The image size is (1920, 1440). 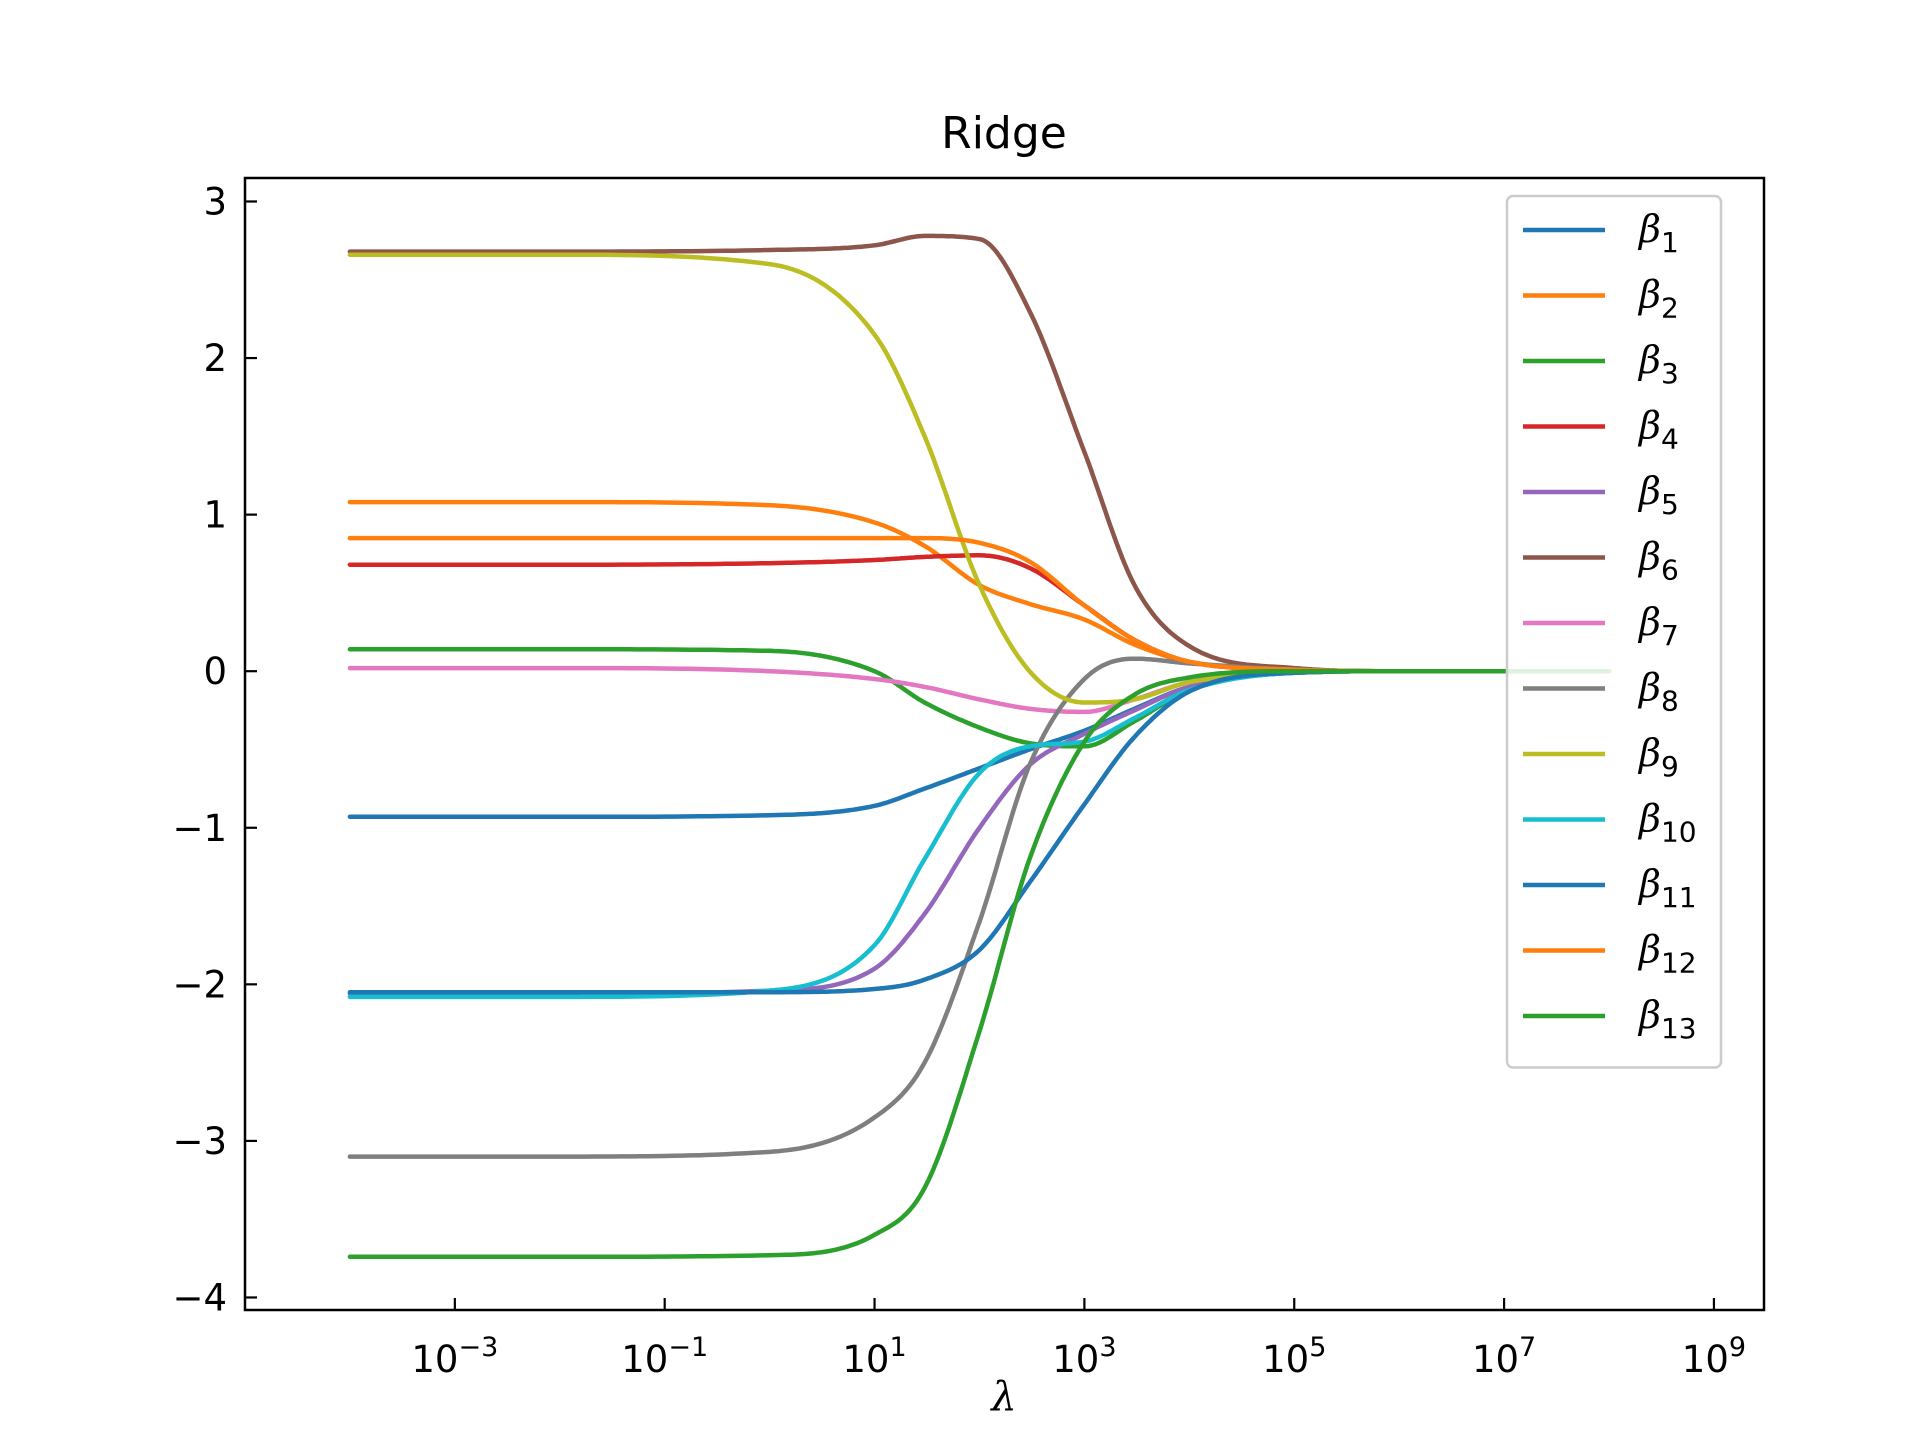 What do you see at coordinates (478, 1347) in the screenshot?
I see `x-tick-exponent: −3` at bounding box center [478, 1347].